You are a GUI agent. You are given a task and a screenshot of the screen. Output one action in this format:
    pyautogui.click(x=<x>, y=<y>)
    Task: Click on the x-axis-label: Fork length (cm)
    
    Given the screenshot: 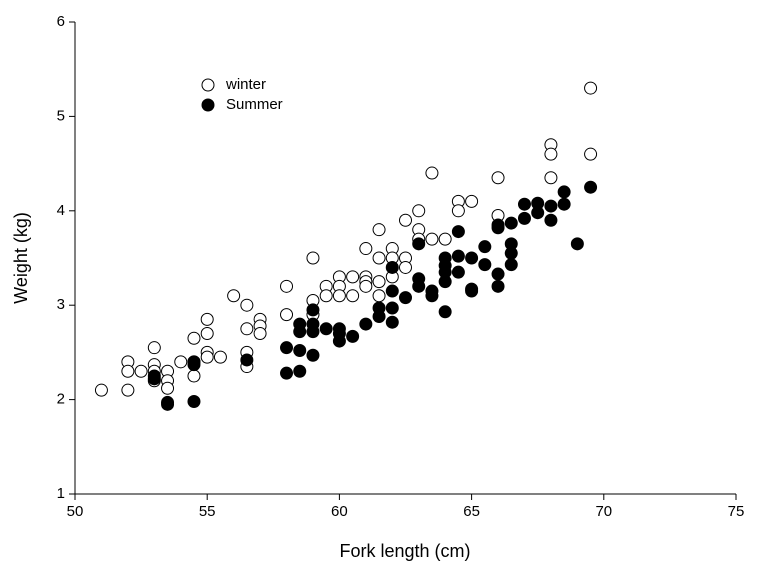 What is the action you would take?
    pyautogui.click(x=404, y=551)
    